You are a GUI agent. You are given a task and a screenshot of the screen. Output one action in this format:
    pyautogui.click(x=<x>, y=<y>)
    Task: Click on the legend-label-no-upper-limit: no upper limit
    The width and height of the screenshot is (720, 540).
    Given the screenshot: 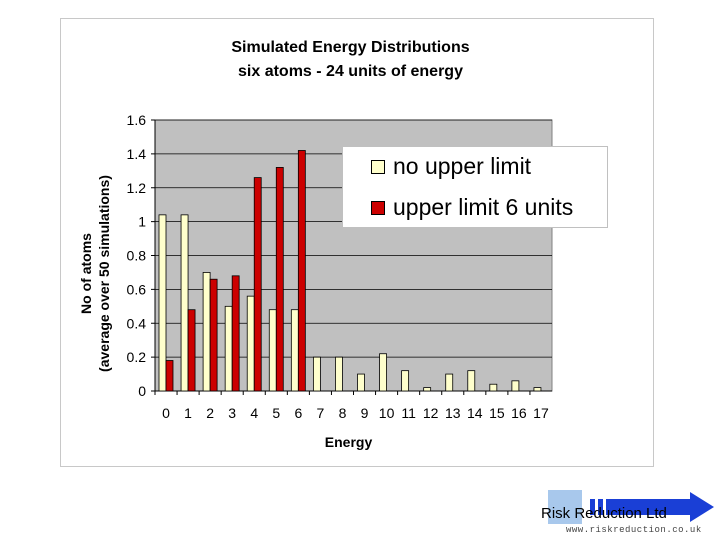 What is the action you would take?
    pyautogui.click(x=462, y=166)
    